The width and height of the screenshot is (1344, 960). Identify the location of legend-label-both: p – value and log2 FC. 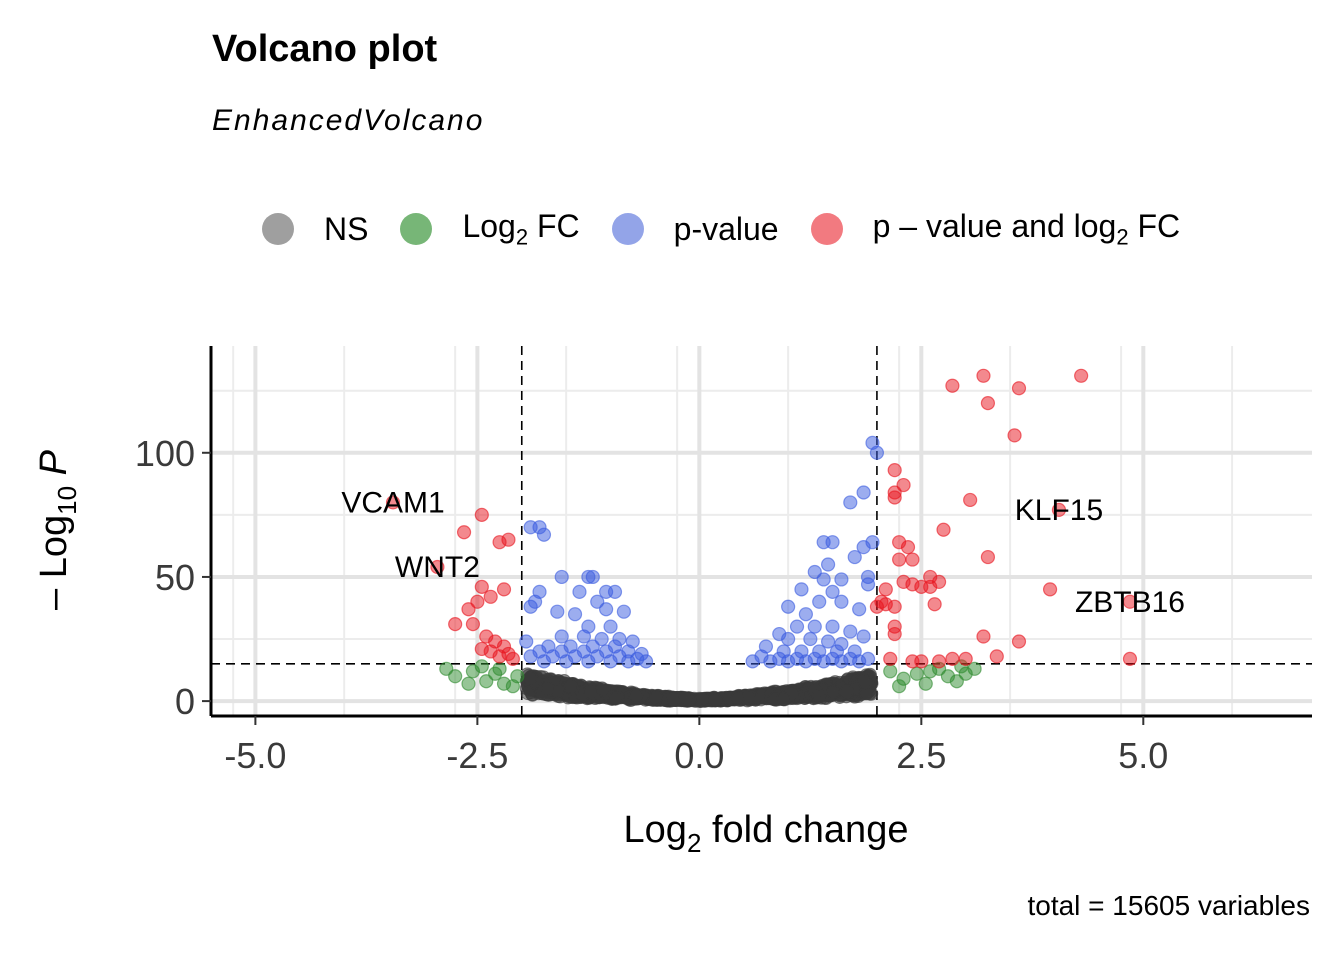
(1026, 228).